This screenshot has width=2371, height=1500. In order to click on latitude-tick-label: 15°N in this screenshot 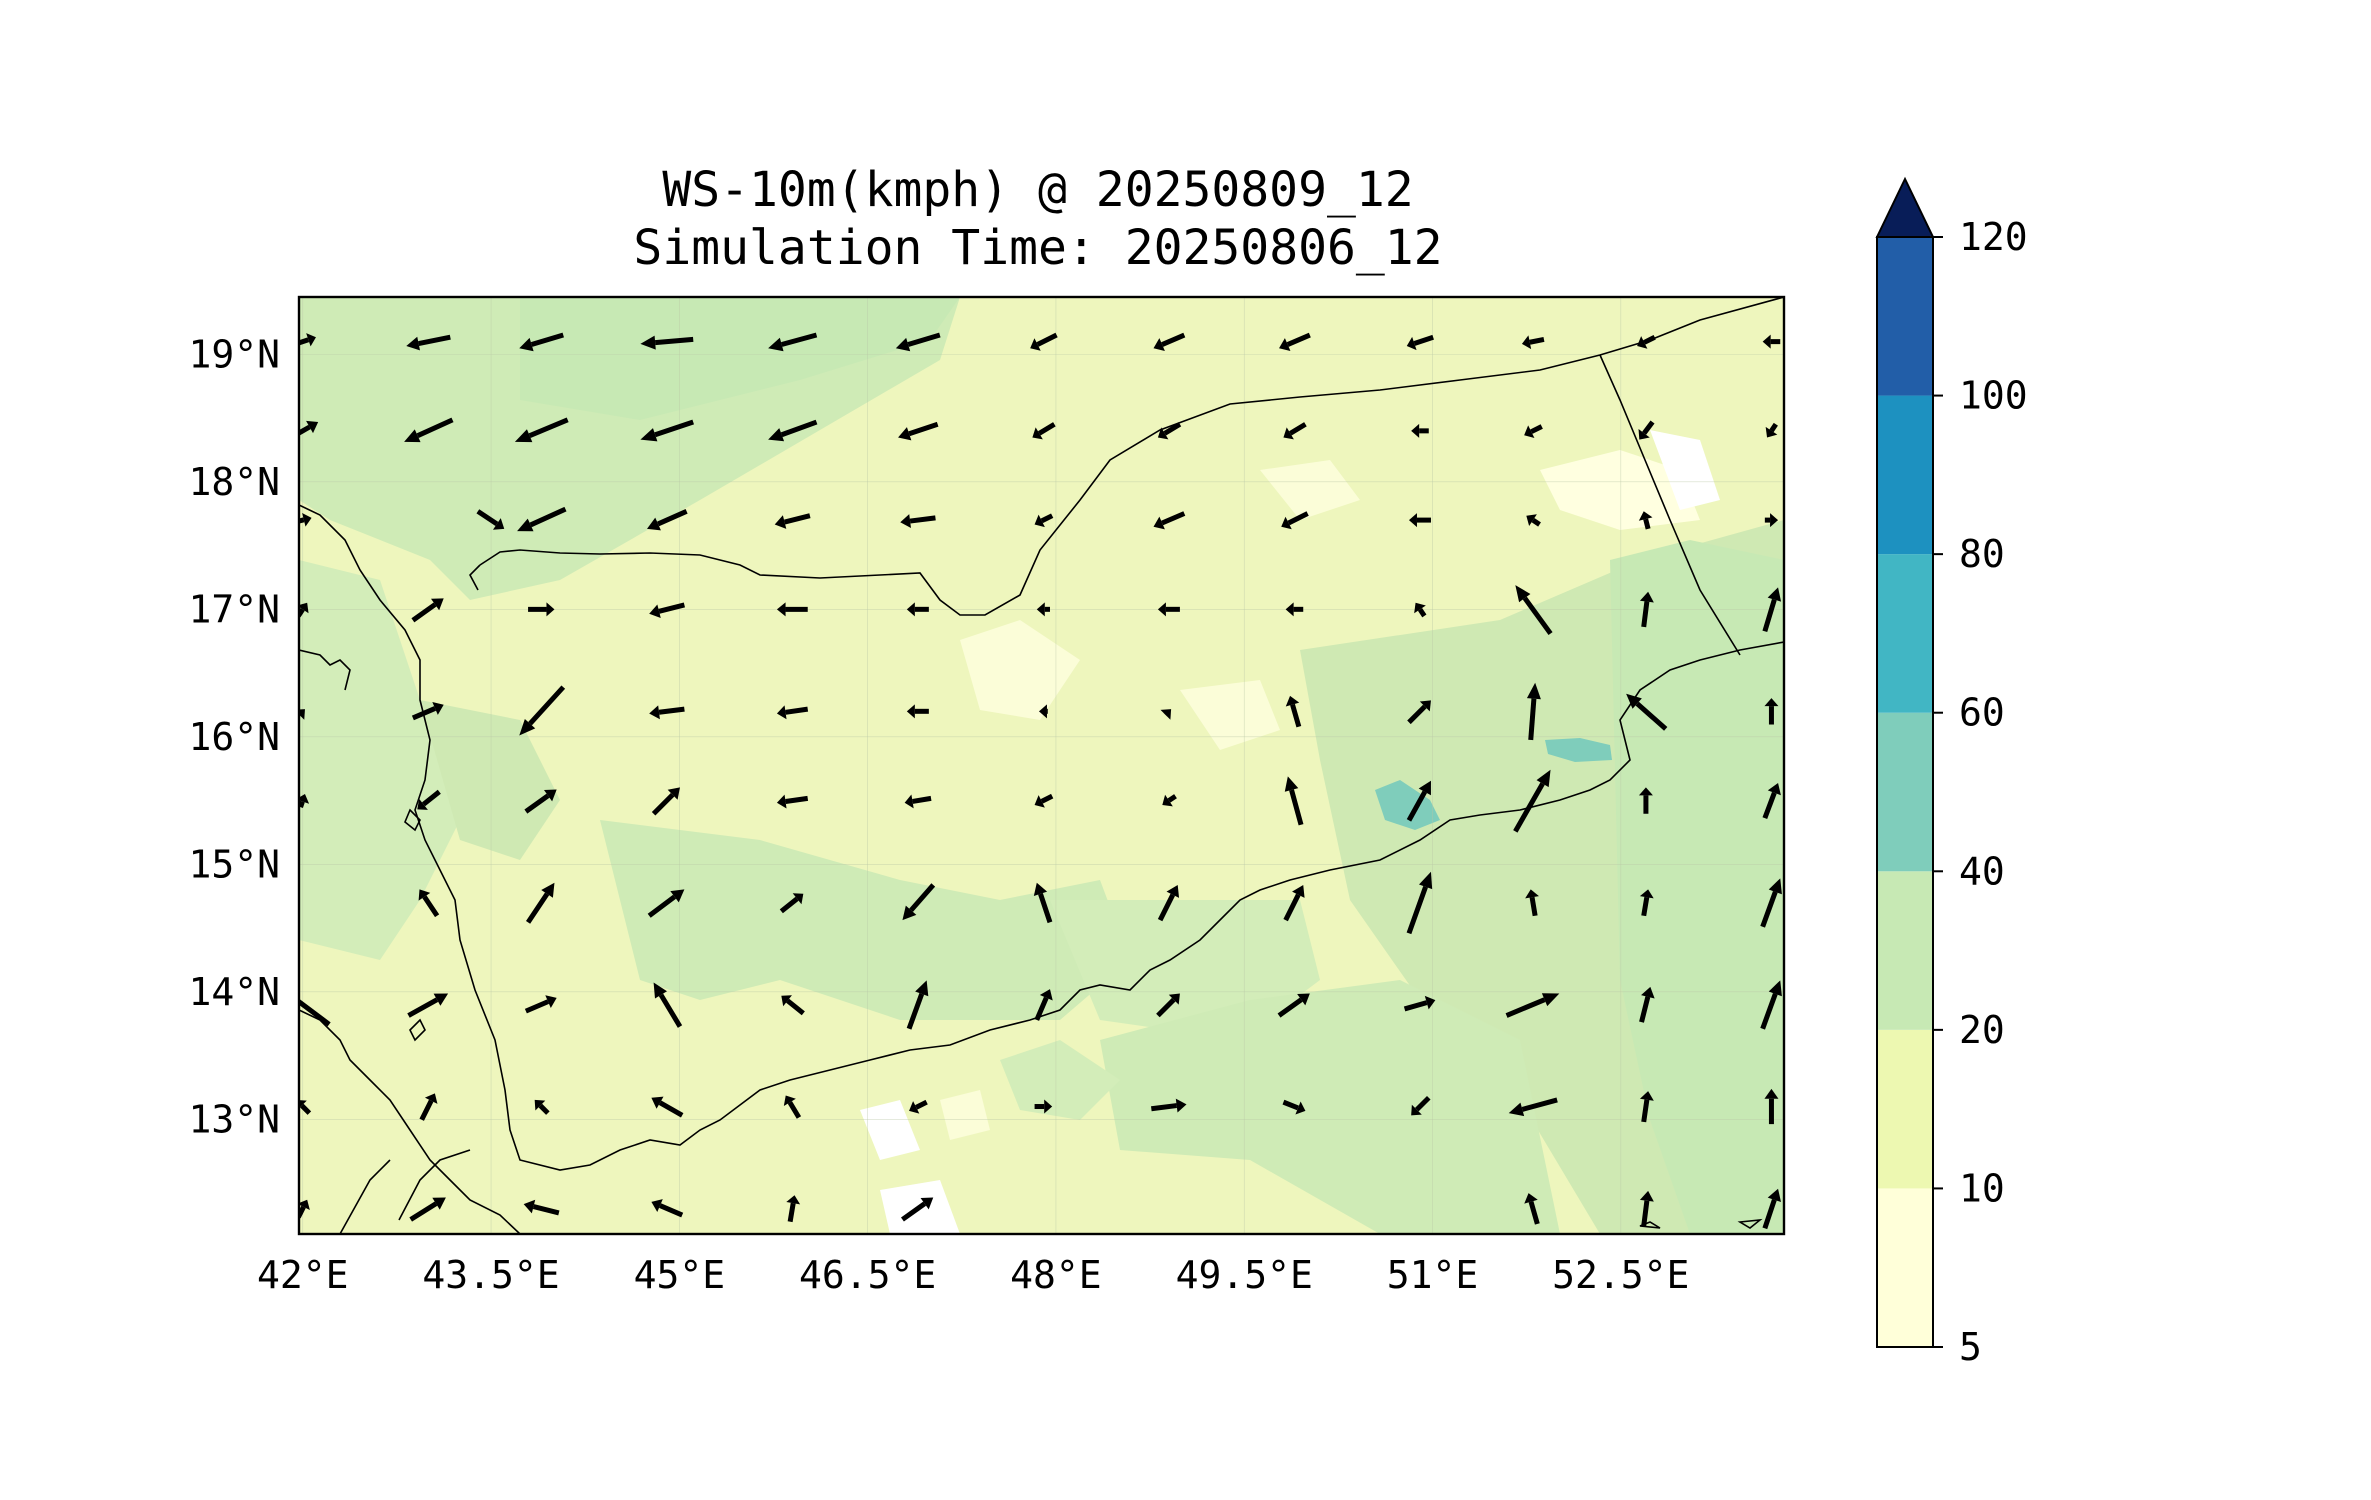, I will do `click(234, 864)`.